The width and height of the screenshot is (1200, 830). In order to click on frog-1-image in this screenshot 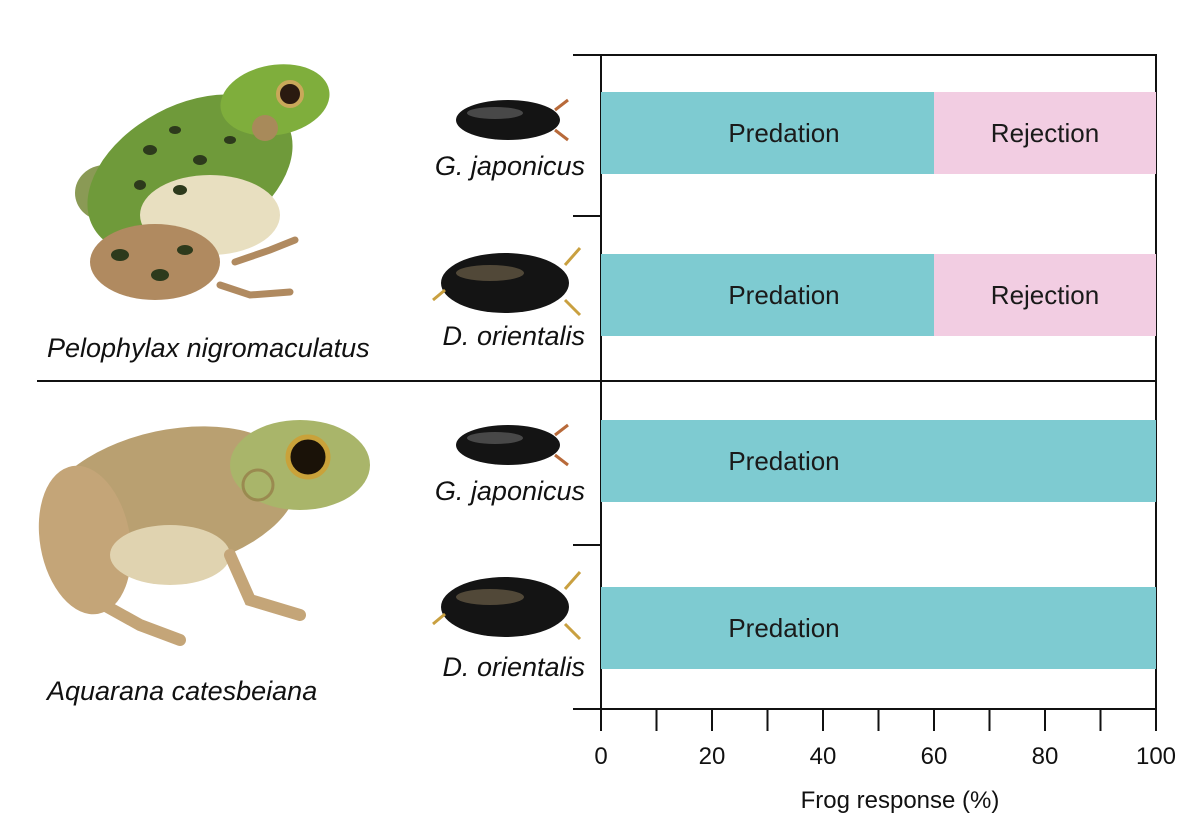, I will do `click(202, 182)`.